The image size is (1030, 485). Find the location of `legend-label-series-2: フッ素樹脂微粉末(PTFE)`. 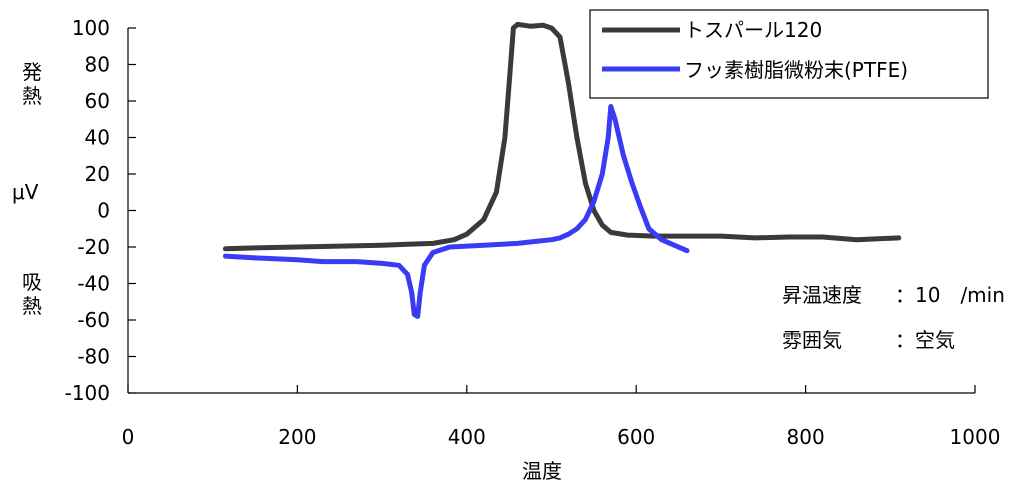

legend-label-series-2: フッ素樹脂微粉末(PTFE) is located at coordinates (796, 70).